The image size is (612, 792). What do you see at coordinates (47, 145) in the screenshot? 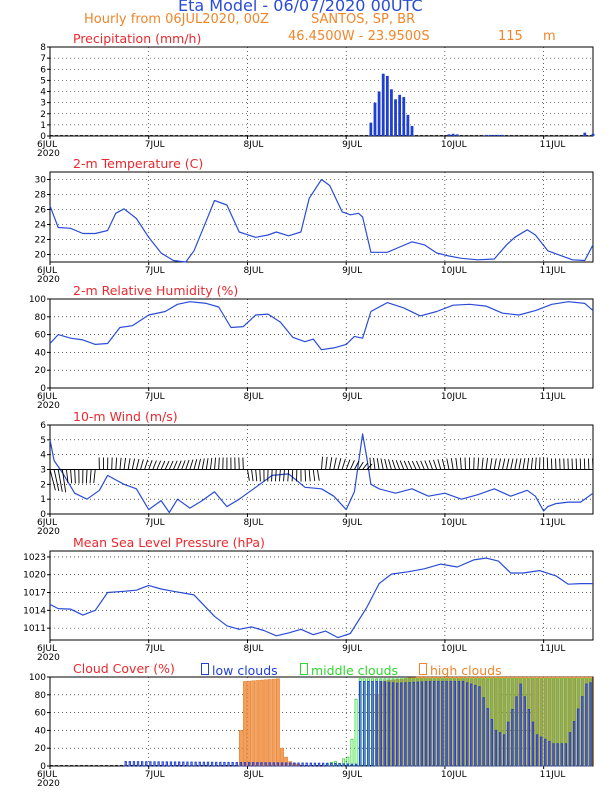
I see `precip-xtick-label: 6JUL` at bounding box center [47, 145].